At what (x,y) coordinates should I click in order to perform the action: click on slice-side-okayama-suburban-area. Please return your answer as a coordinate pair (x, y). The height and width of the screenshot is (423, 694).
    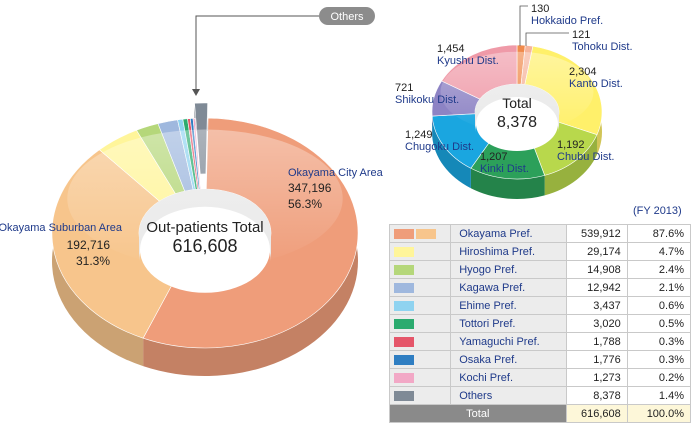
    Looking at the image, I should click on (97, 258).